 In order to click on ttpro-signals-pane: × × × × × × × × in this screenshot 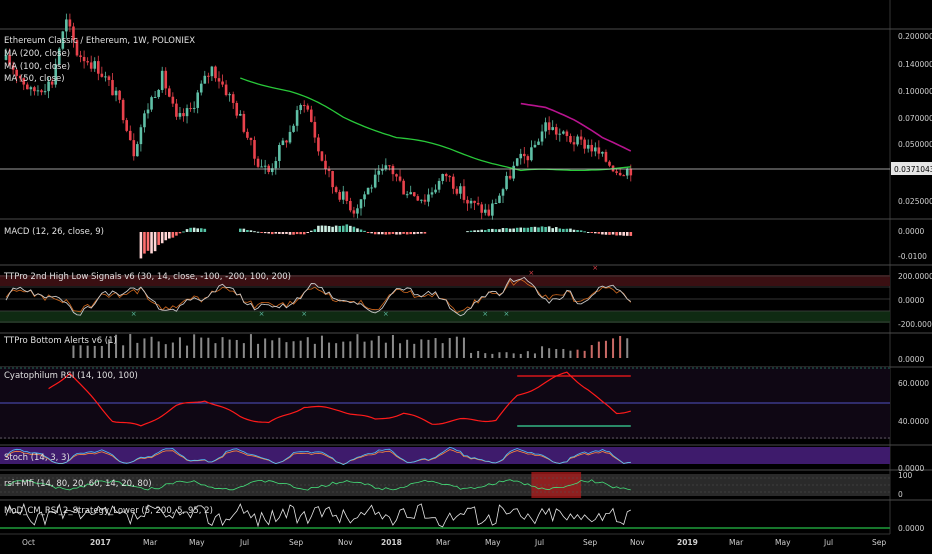, I will do `click(445, 293)`.